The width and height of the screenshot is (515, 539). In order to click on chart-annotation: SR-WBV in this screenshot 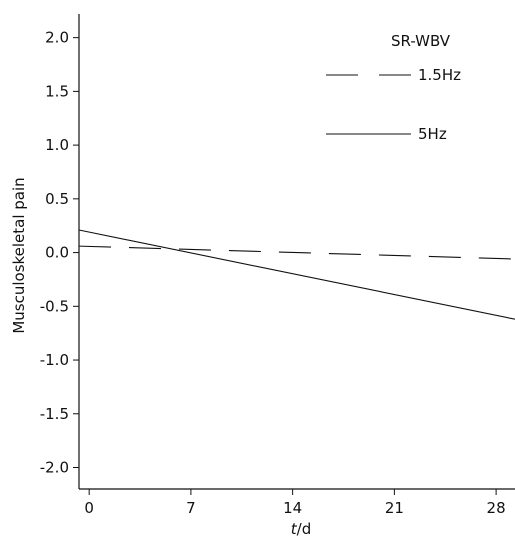, I will do `click(421, 41)`.